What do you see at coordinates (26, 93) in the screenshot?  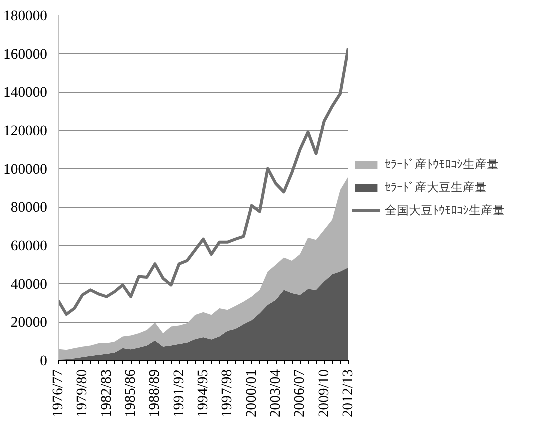 I see `y-tick-label: 140000` at bounding box center [26, 93].